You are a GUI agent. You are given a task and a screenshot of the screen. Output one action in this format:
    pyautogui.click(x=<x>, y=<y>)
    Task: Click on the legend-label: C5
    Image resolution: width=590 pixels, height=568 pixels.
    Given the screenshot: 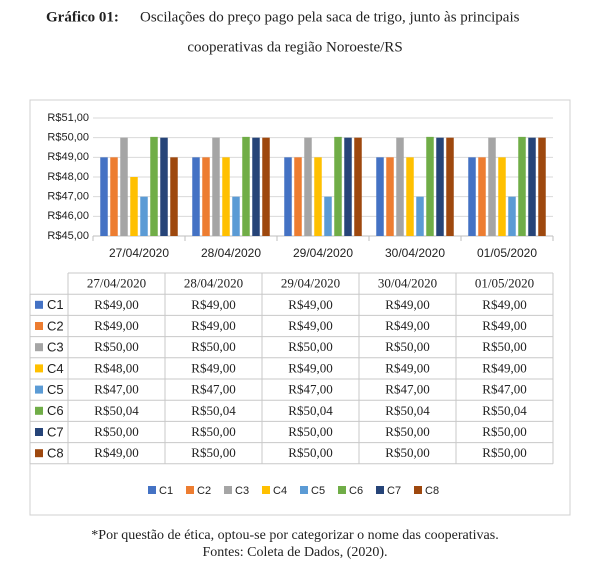 What is the action you would take?
    pyautogui.click(x=318, y=491)
    